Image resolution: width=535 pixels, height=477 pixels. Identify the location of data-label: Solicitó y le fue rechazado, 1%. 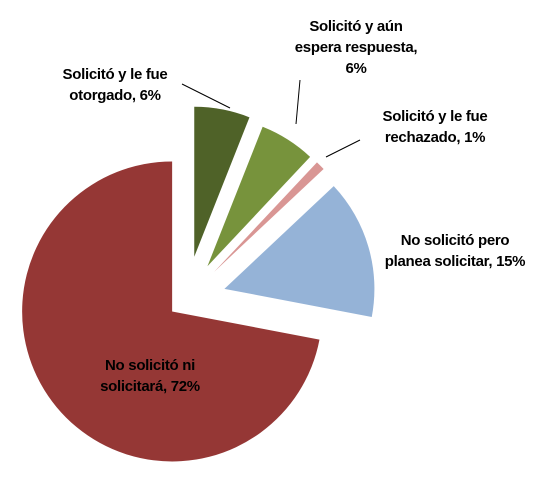
(435, 127).